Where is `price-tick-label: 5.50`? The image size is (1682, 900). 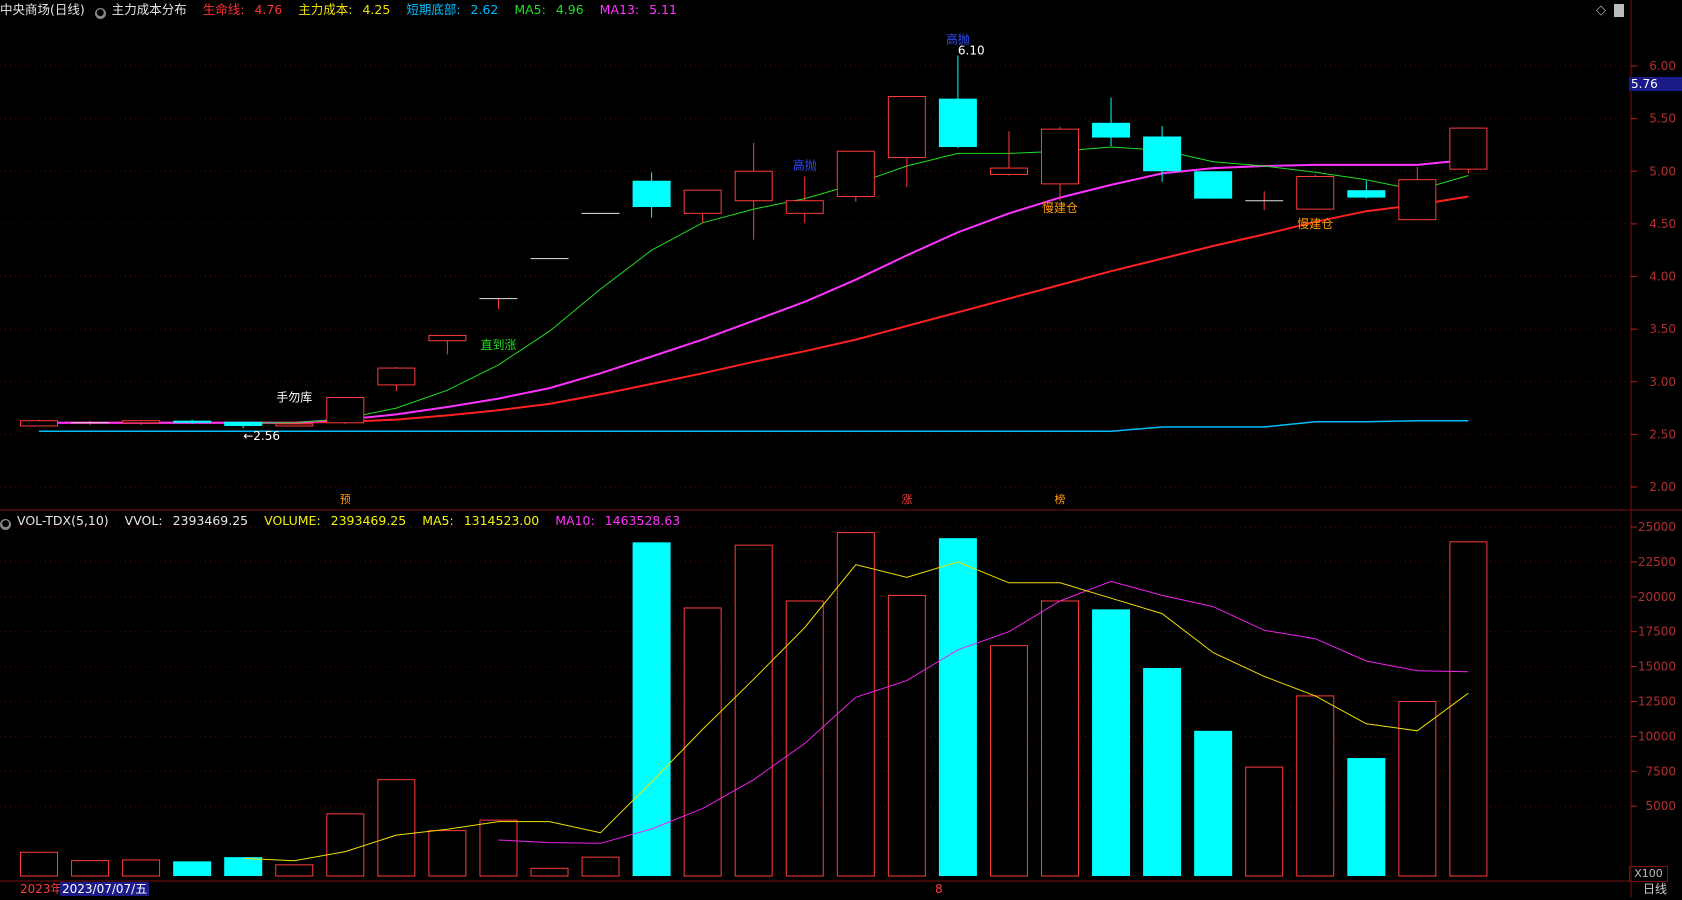
price-tick-label: 5.50 is located at coordinates (1662, 119).